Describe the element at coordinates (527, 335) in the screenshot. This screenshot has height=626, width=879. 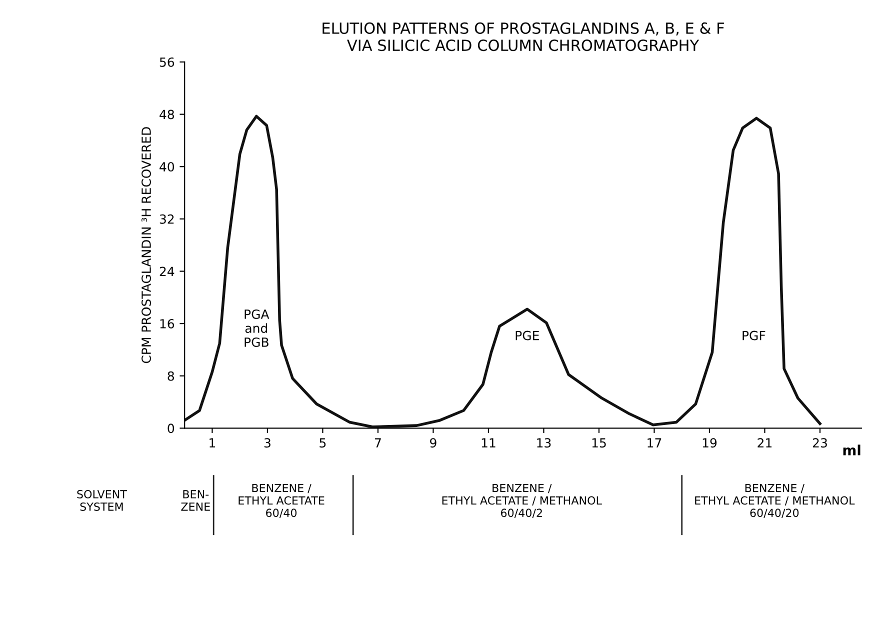
I see `annotation: PGE` at that location.